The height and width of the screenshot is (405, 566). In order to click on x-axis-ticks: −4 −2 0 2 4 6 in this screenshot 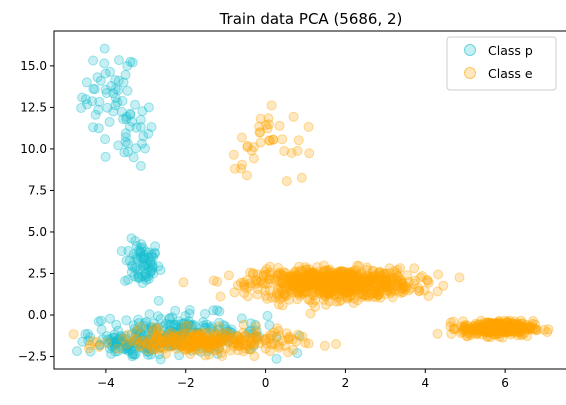, I will do `click(303, 379)`.